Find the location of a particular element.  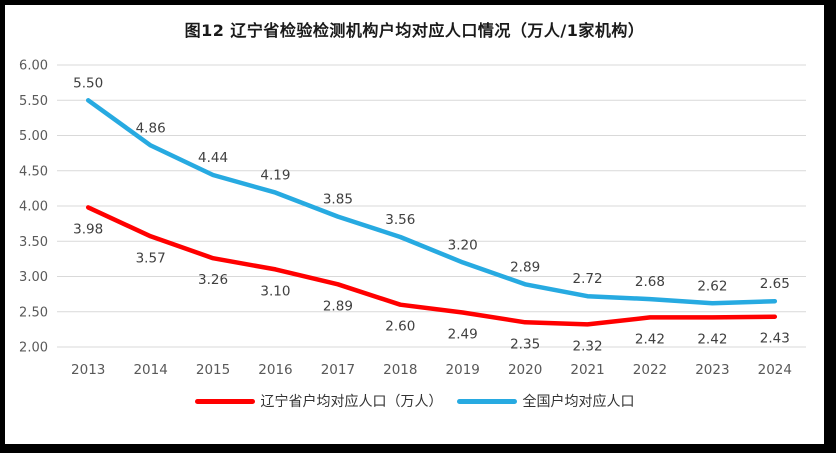

y-tick-label: 6.00 is located at coordinates (33, 66).